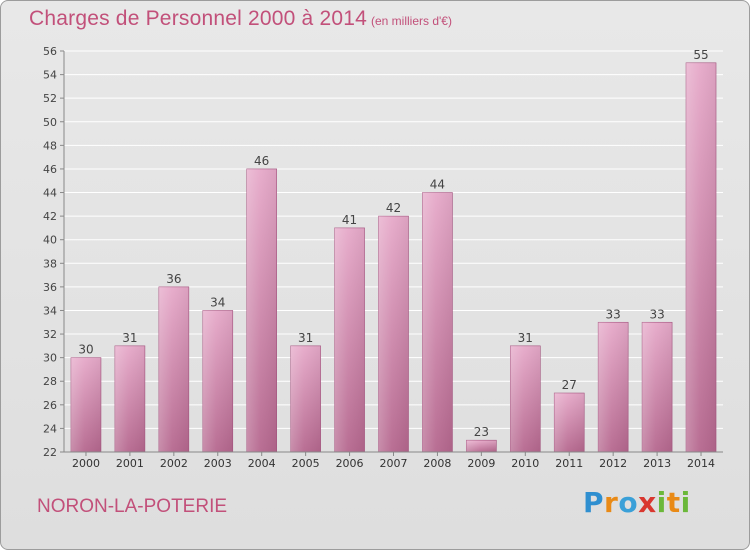 This screenshot has width=750, height=550. What do you see at coordinates (525, 463) in the screenshot?
I see `x-tick-label: 2010` at bounding box center [525, 463].